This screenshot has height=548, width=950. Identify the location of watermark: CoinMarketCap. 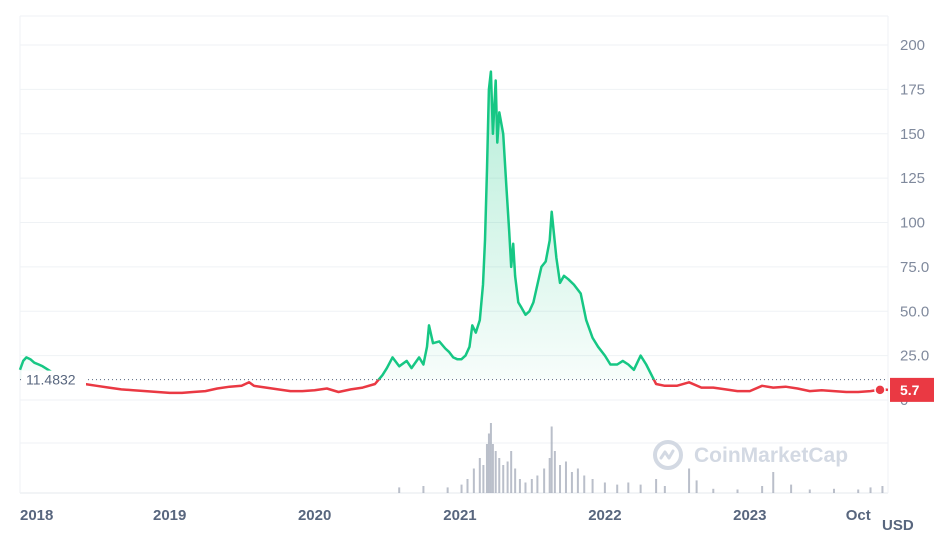
(750, 455).